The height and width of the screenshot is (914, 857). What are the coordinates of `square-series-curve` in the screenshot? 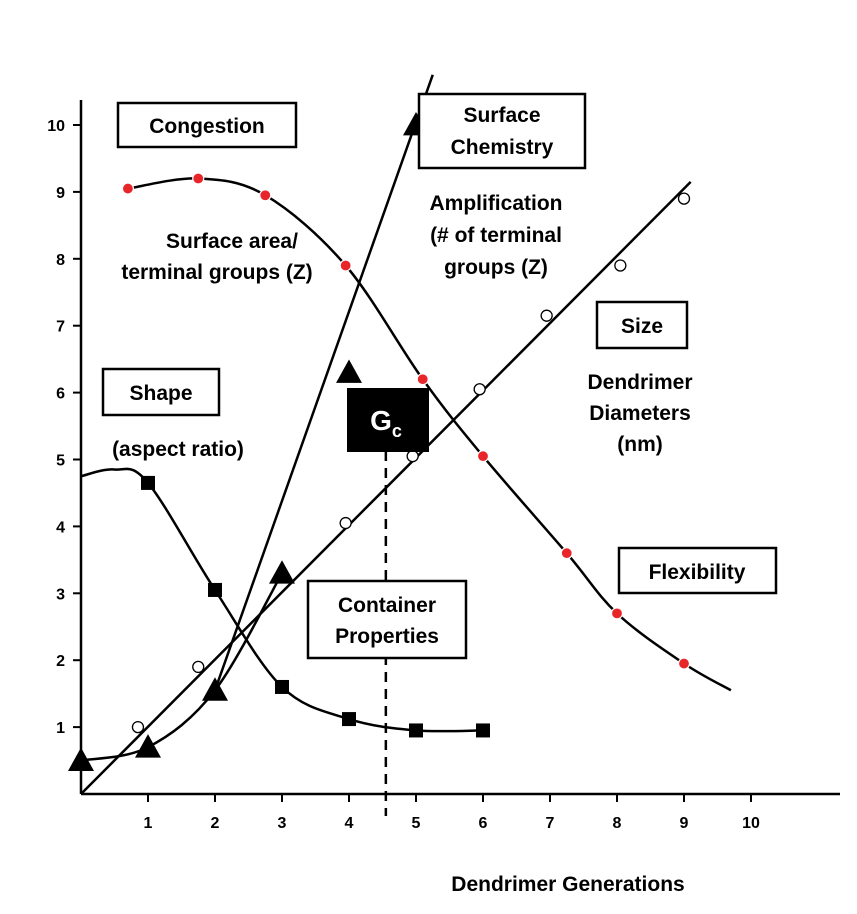 It's located at (282, 600).